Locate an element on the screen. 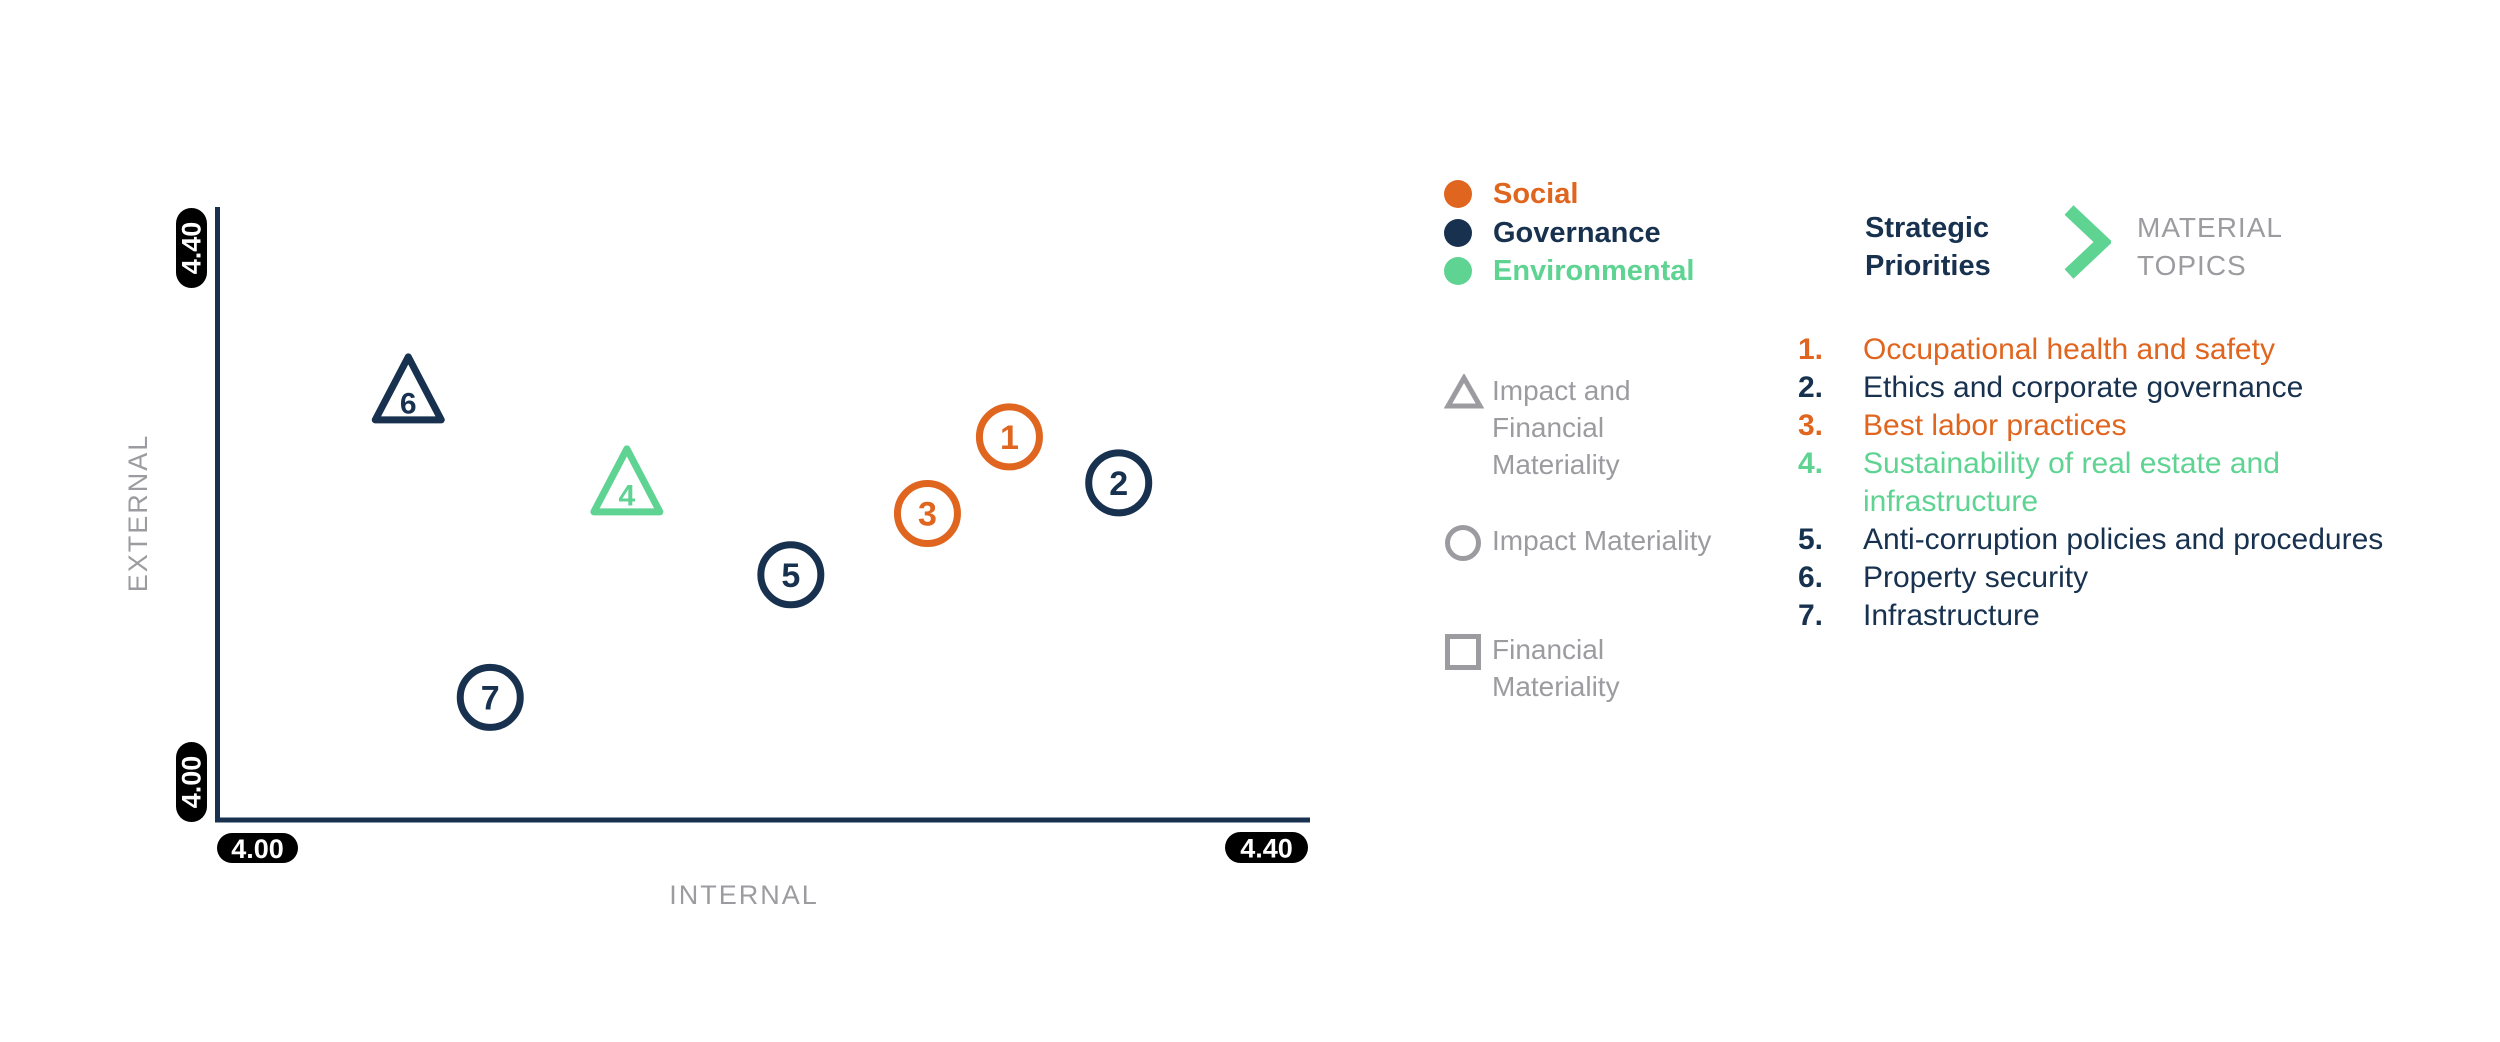 The width and height of the screenshot is (2500, 1042). y-tick-pill-max: 4.40 is located at coordinates (191, 248).